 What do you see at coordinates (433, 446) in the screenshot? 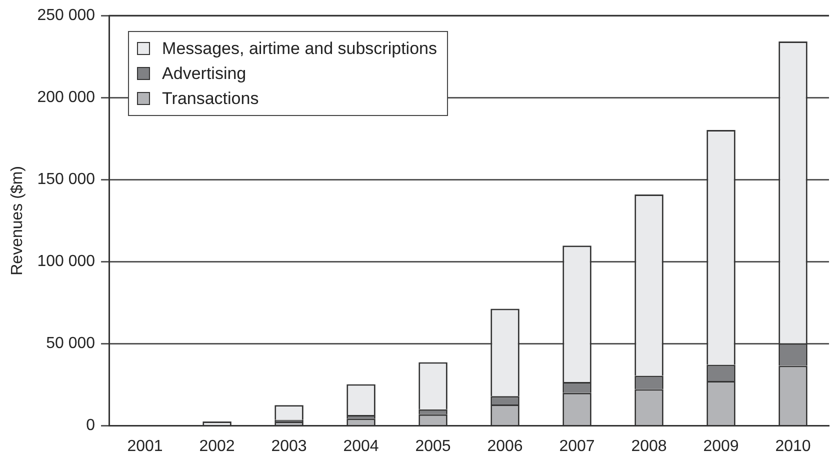
I see `x-tick-label: 2005` at bounding box center [433, 446].